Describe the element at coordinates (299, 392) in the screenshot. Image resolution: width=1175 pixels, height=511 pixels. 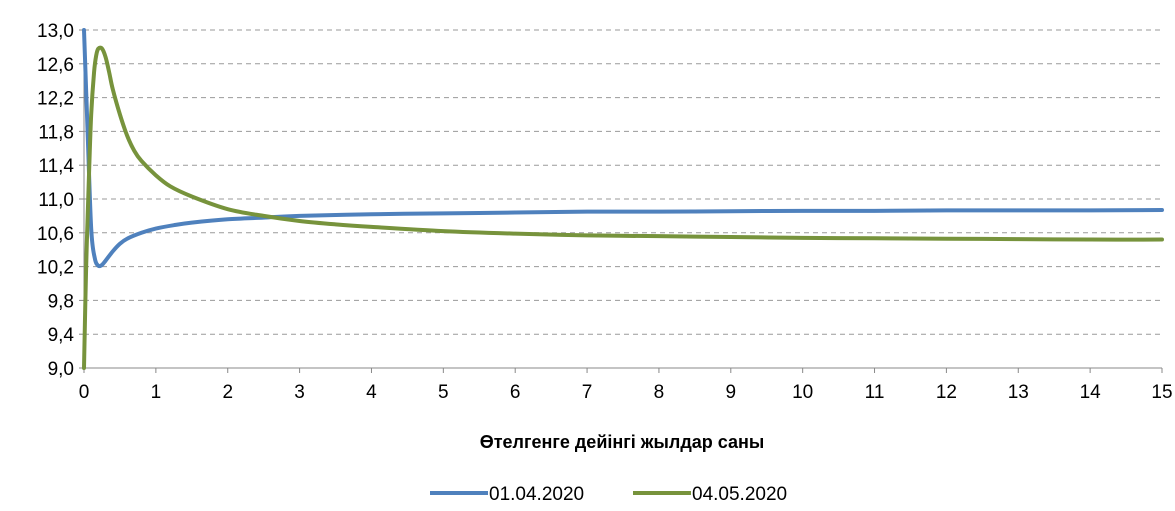
I see `x-tick-label: 3` at that location.